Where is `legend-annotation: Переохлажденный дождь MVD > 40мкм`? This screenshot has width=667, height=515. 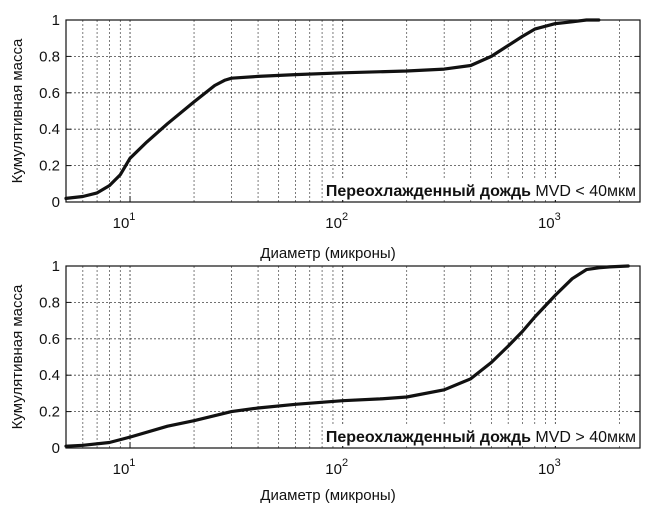
legend-annotation: Переохлажденный дождь MVD > 40мкм is located at coordinates (481, 437).